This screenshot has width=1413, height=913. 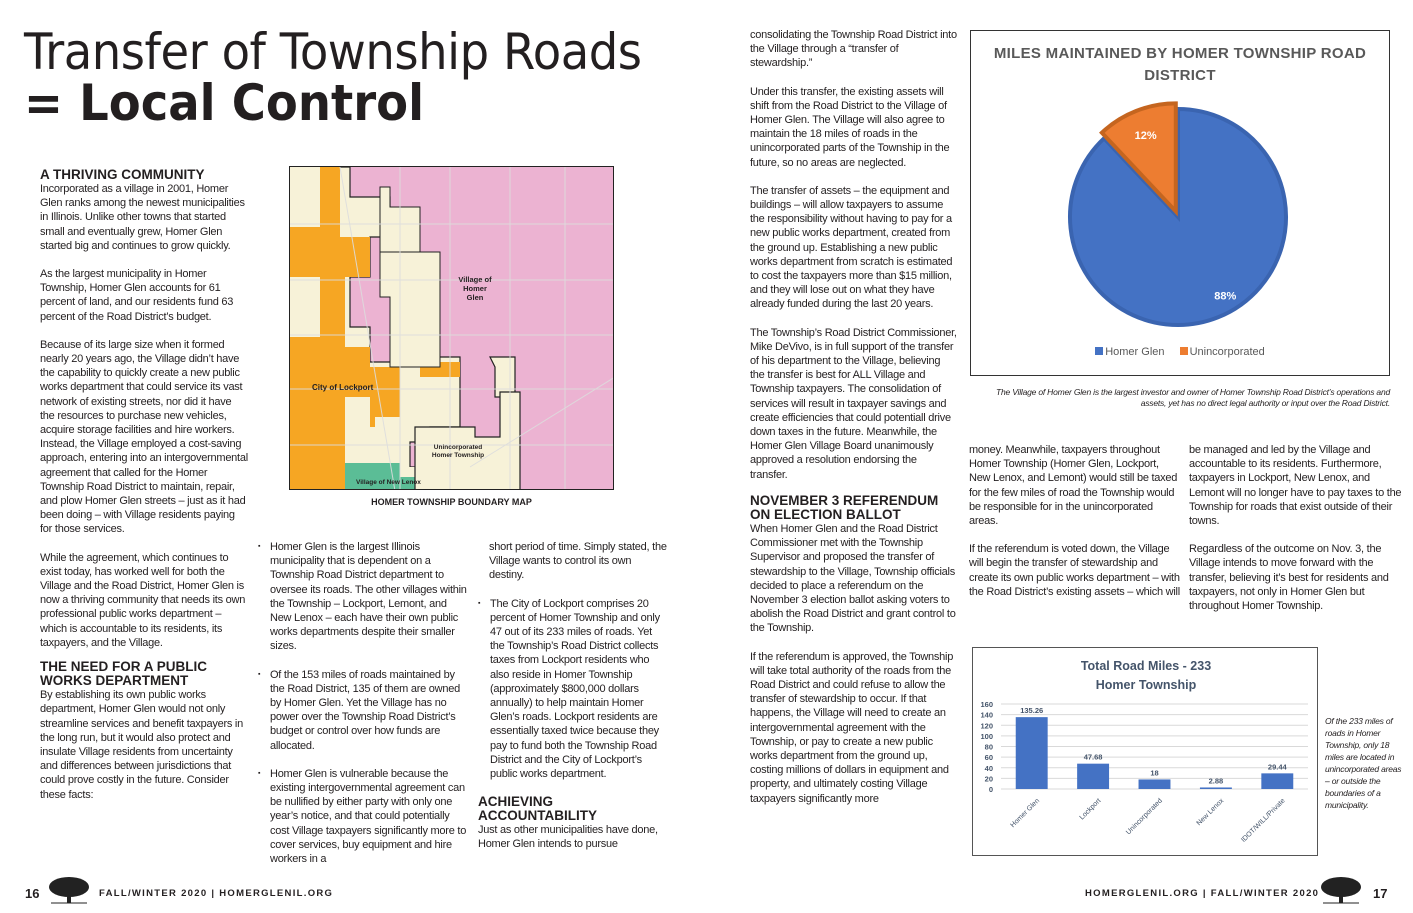 What do you see at coordinates (1093, 757) in the screenshot?
I see `bar-data-label: 47.68` at bounding box center [1093, 757].